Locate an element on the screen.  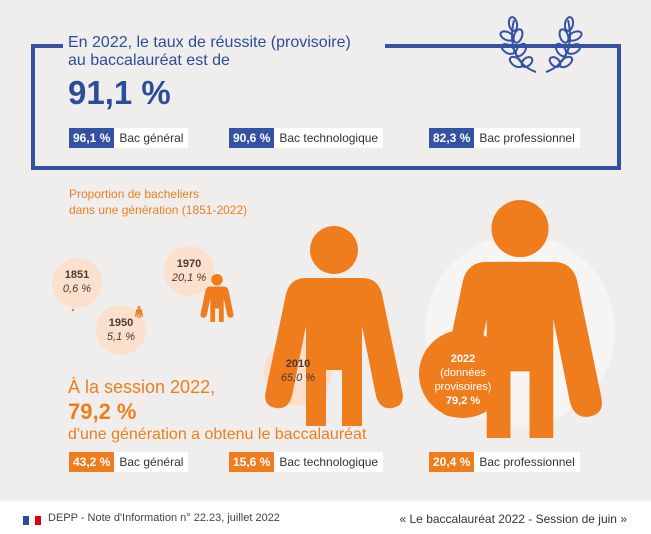
result-technologique: 90,6 % Bac technologique is located at coordinates (306, 138).